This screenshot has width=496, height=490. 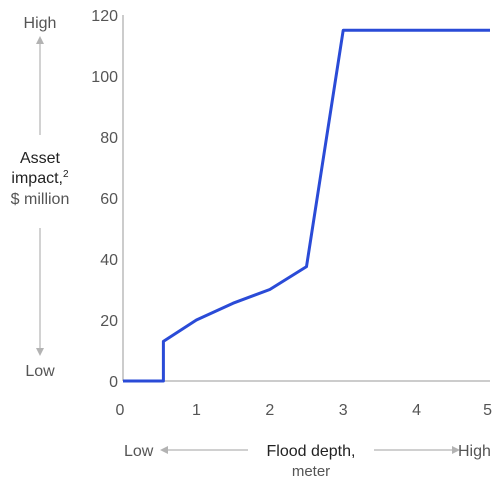 What do you see at coordinates (139, 451) in the screenshot?
I see `x-axis-low-label: Low` at bounding box center [139, 451].